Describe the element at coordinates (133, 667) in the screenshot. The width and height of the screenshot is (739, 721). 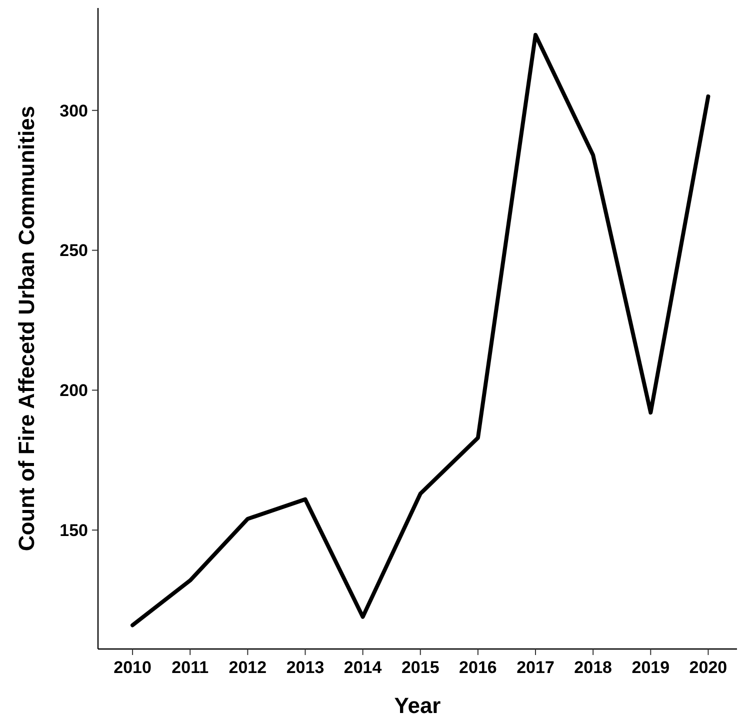
I see `x-tick-label: 2010` at that location.